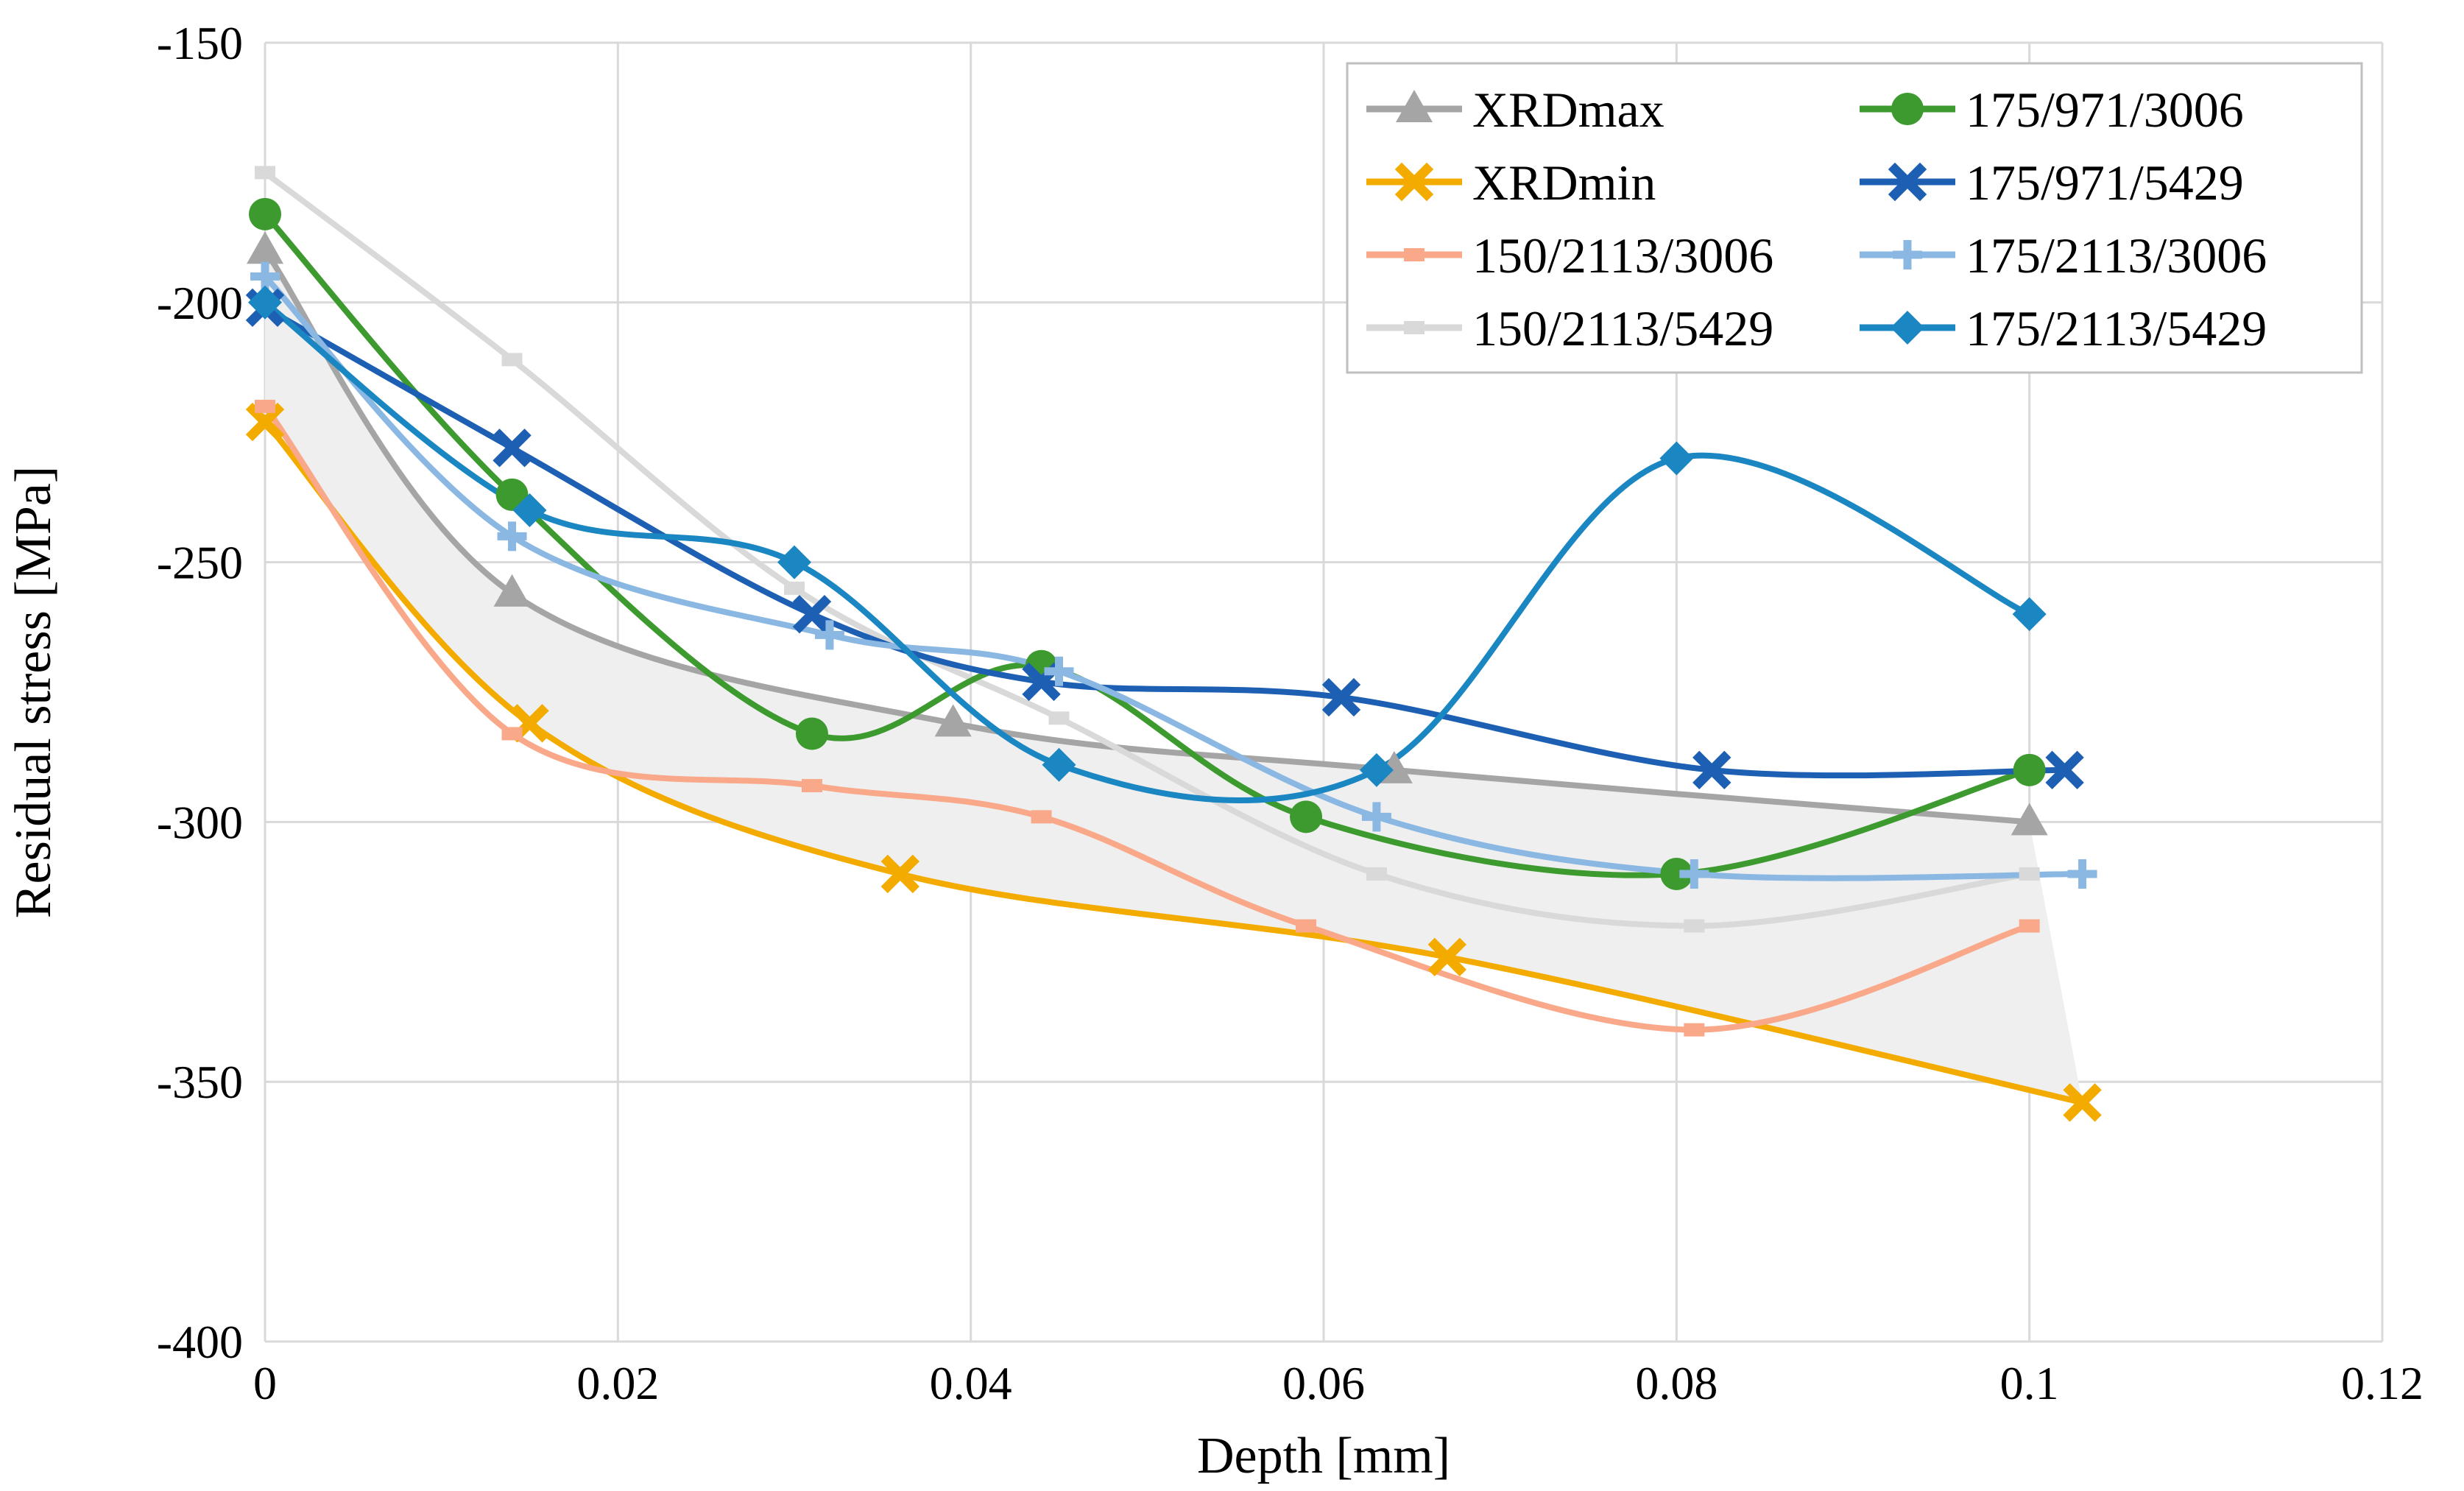 The image size is (2464, 1491). What do you see at coordinates (1564, 183) in the screenshot?
I see `legend-label-xrdmin: XRDmin` at bounding box center [1564, 183].